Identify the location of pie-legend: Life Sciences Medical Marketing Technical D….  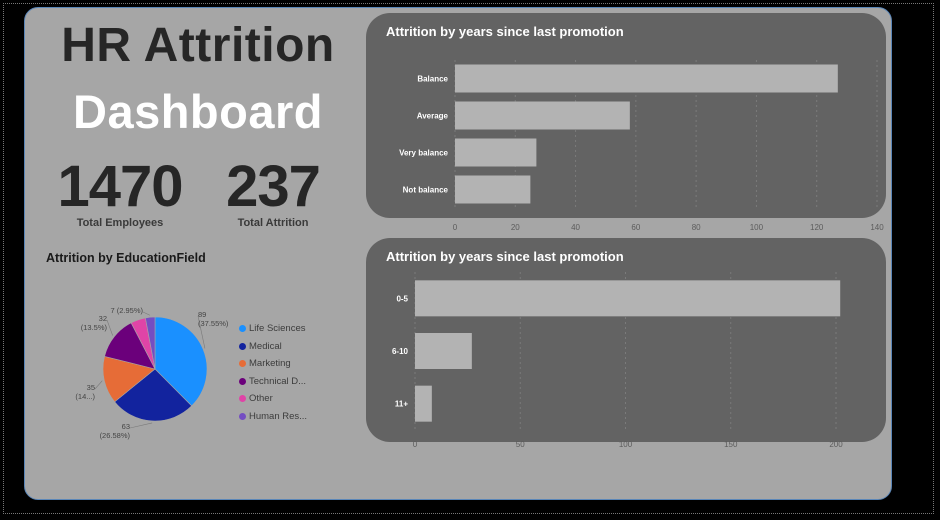
(273, 372).